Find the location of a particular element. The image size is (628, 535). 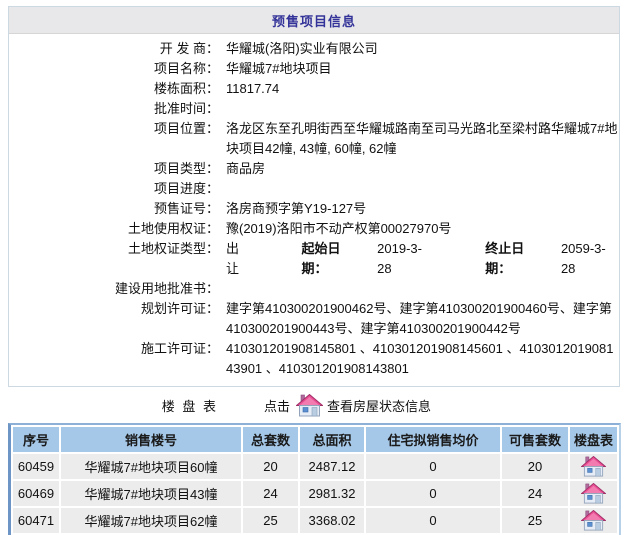

form-row: 楼栋面积： 11817.74 is located at coordinates (314, 89).